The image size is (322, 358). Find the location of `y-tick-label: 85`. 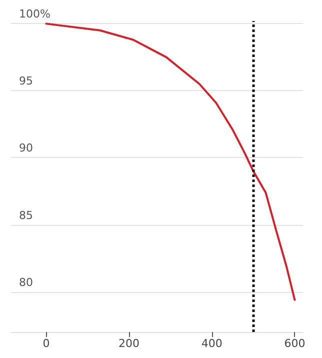

y-tick-label: 85 is located at coordinates (26, 215).